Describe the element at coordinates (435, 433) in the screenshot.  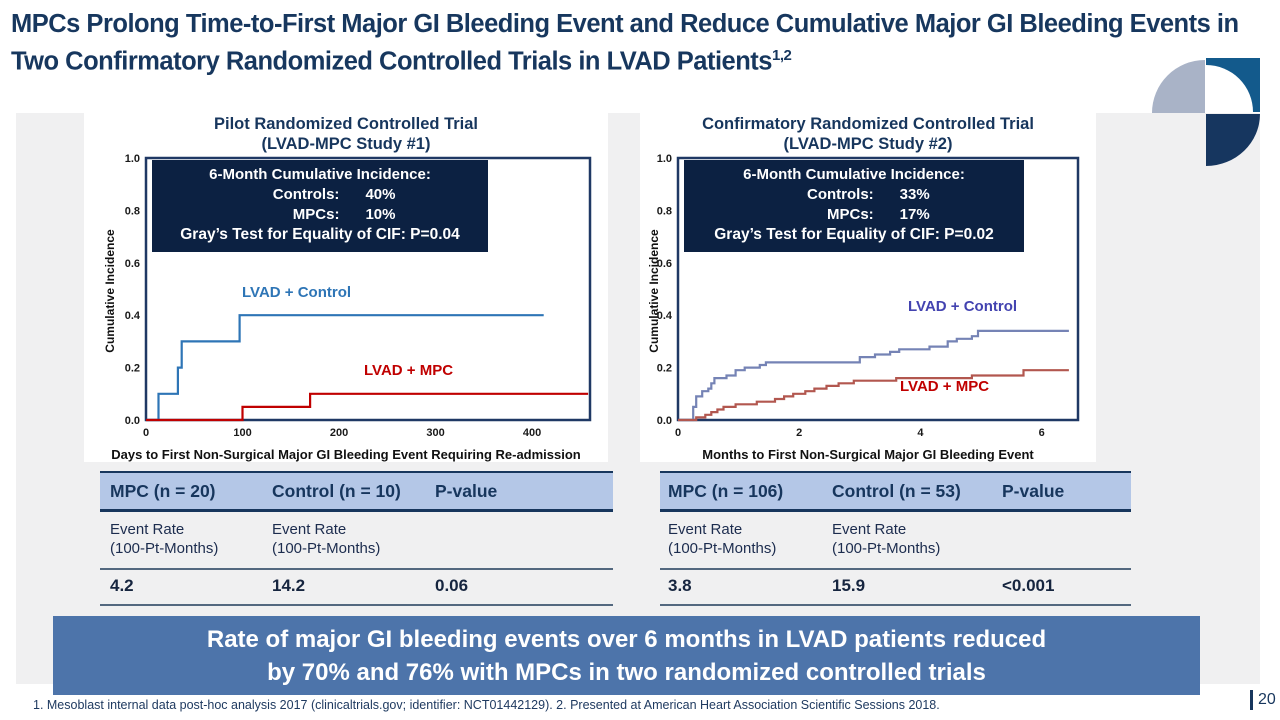
I see `x-tick-label: 300` at that location.